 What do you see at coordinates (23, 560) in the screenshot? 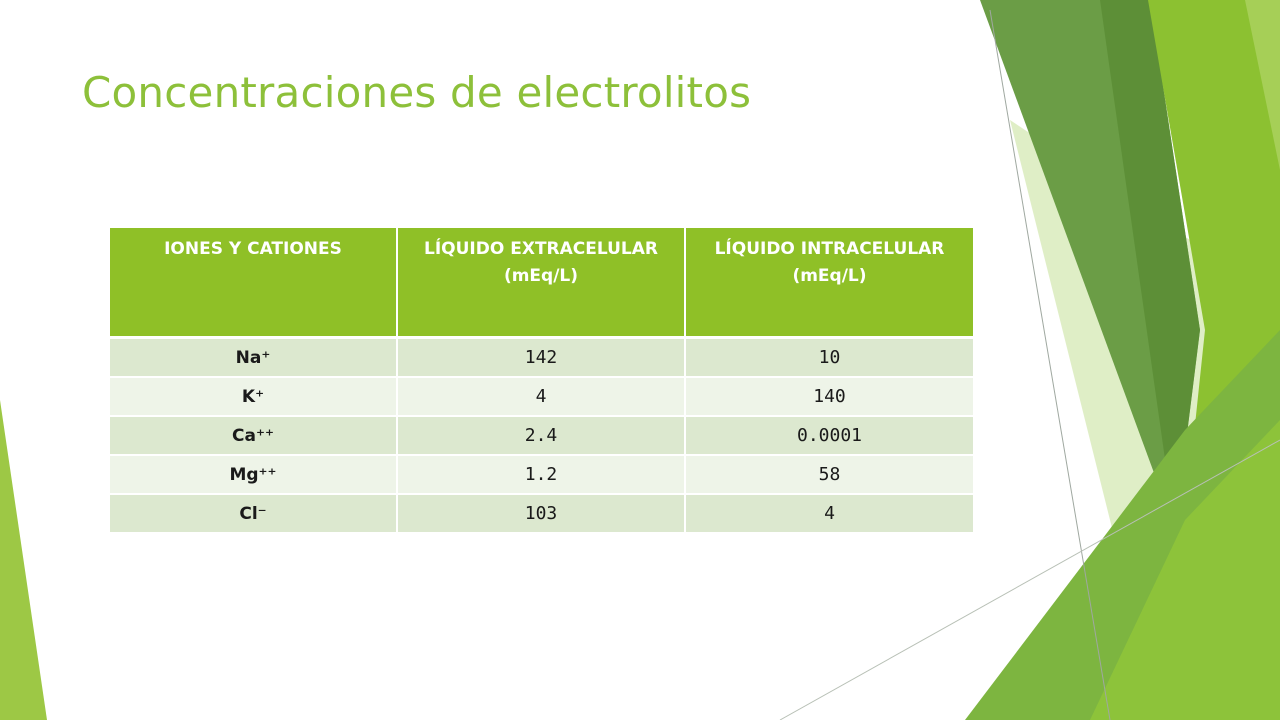
I see `left-green-triangle` at bounding box center [23, 560].